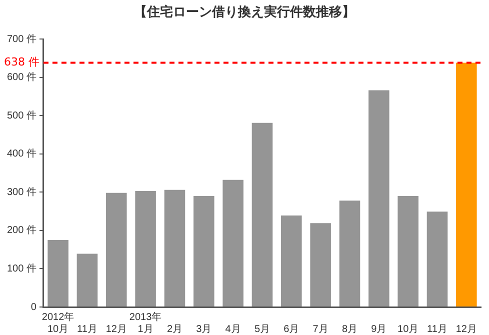  What do you see at coordinates (320, 329) in the screenshot?
I see `x-tick-label: 7月` at bounding box center [320, 329].